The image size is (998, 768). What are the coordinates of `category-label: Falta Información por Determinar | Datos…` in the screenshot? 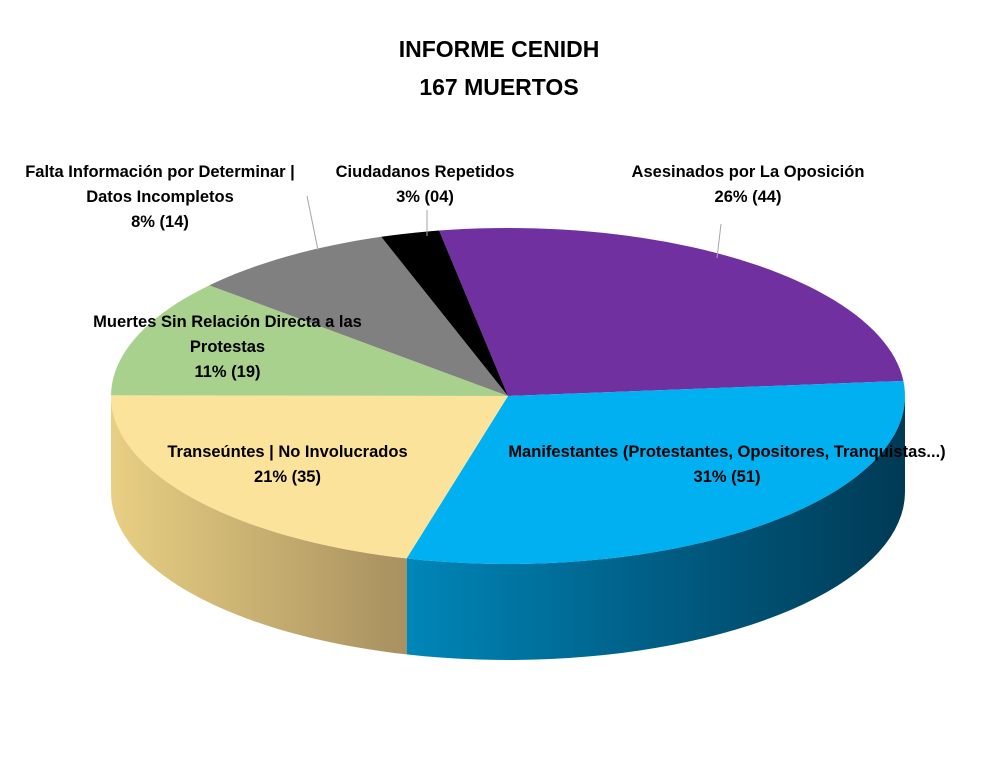 It's located at (160, 184).